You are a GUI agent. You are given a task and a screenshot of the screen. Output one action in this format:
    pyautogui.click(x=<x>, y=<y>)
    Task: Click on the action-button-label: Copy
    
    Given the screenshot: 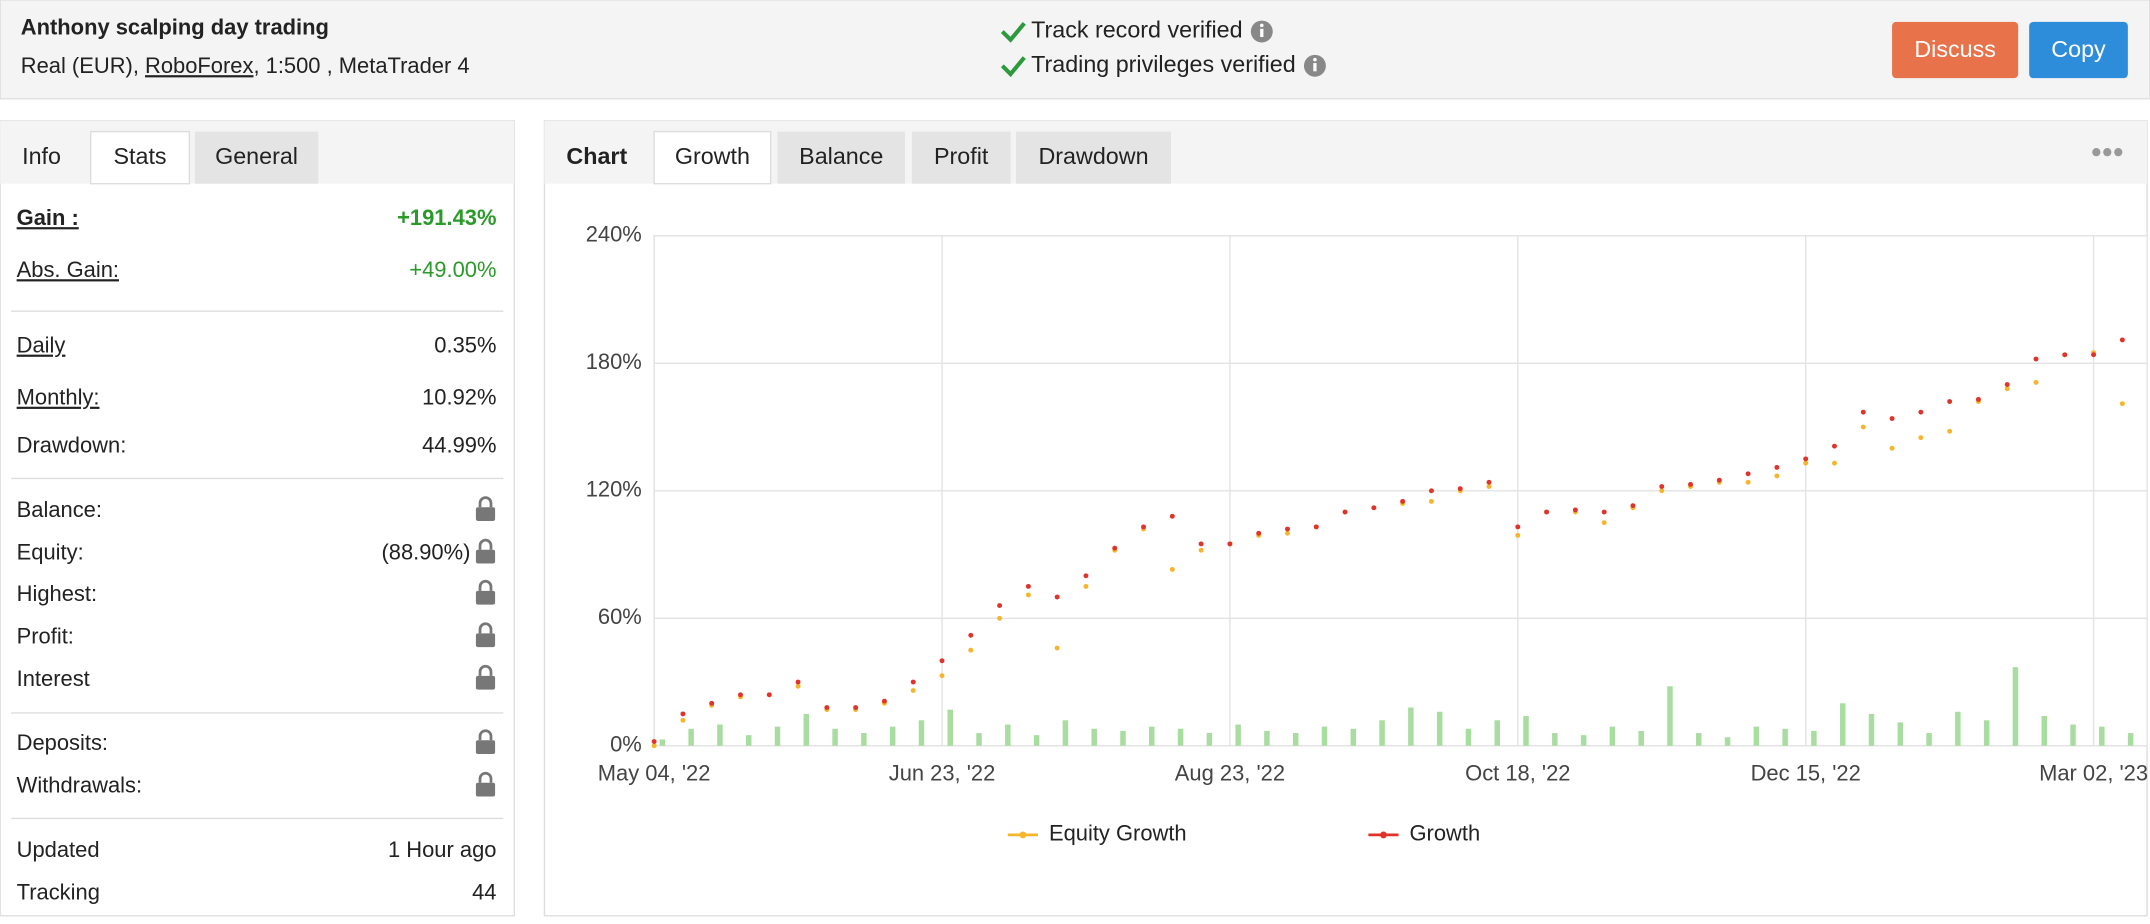 What is the action you would take?
    pyautogui.click(x=2078, y=49)
    